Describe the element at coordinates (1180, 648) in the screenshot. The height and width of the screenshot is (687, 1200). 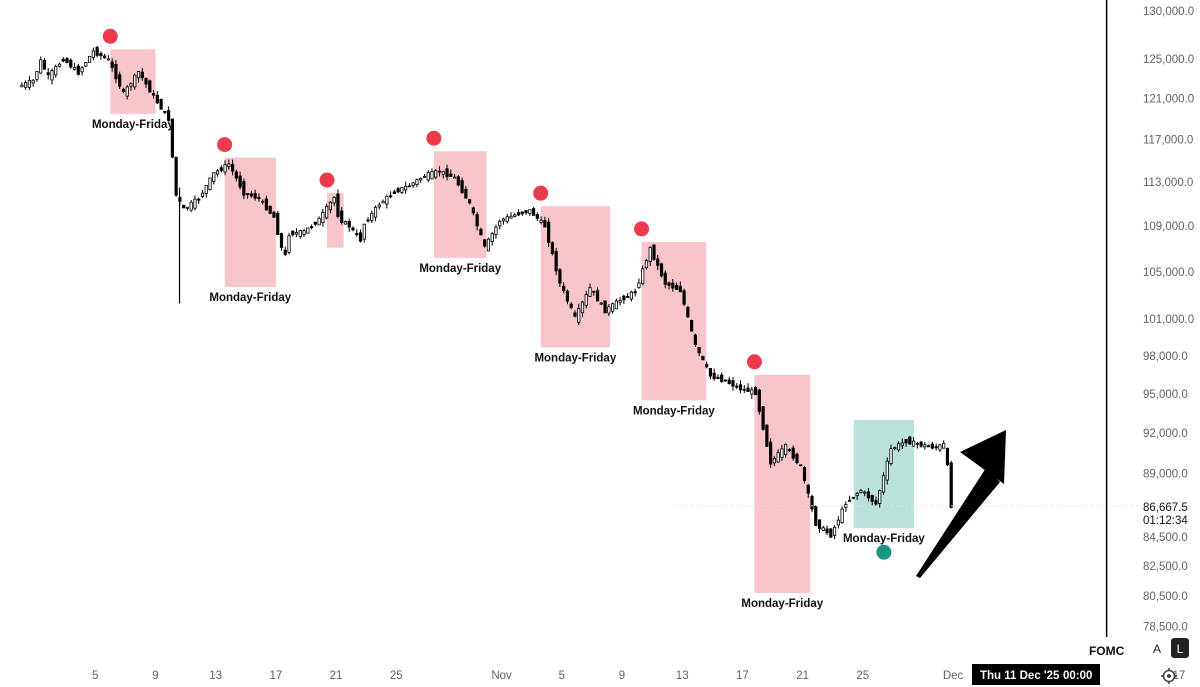
I see `log-scale-button: L` at that location.